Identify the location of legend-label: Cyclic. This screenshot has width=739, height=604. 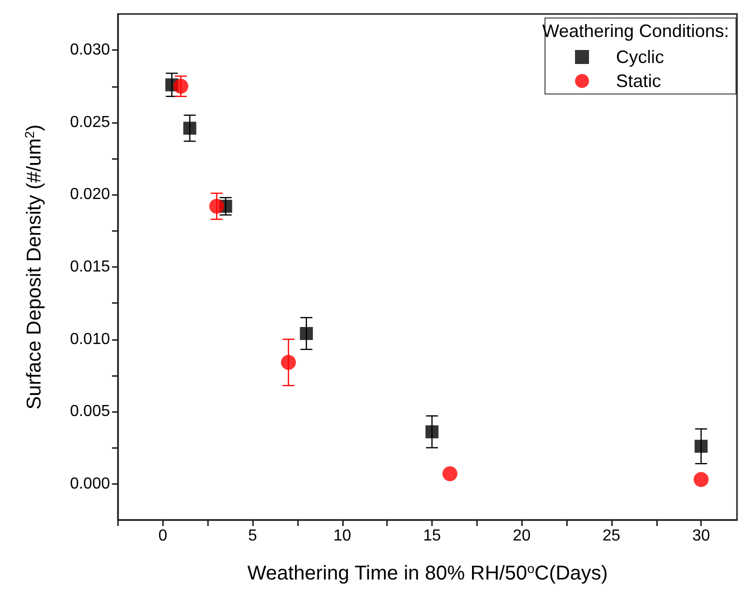
(640, 57).